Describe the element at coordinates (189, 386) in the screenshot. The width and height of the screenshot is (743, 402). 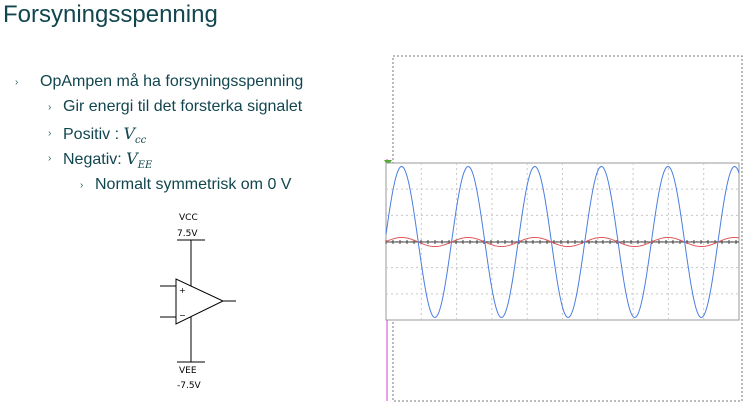
I see `vee-value: -7.5V` at that location.